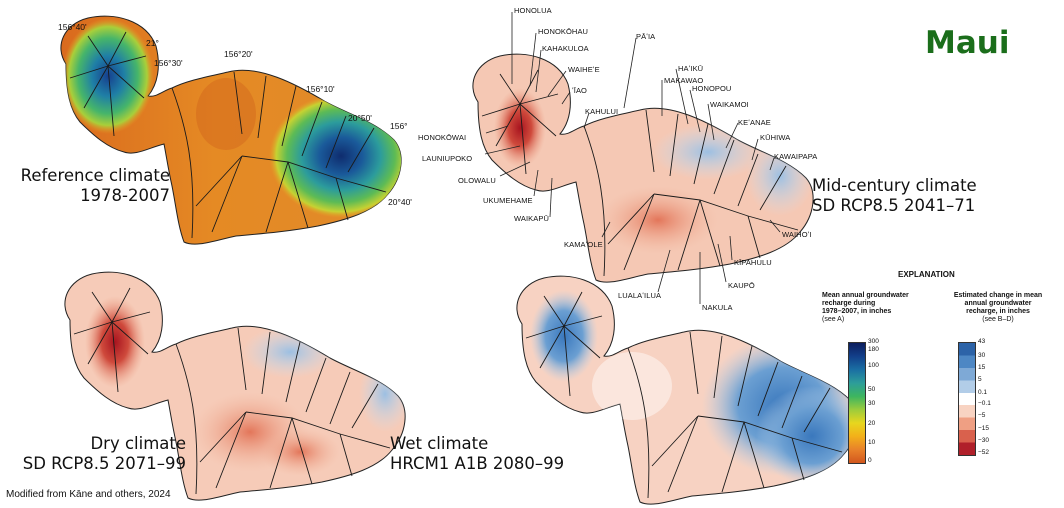  Describe the element at coordinates (873, 341) in the screenshot. I see `legend-a-tick: 300` at that location.